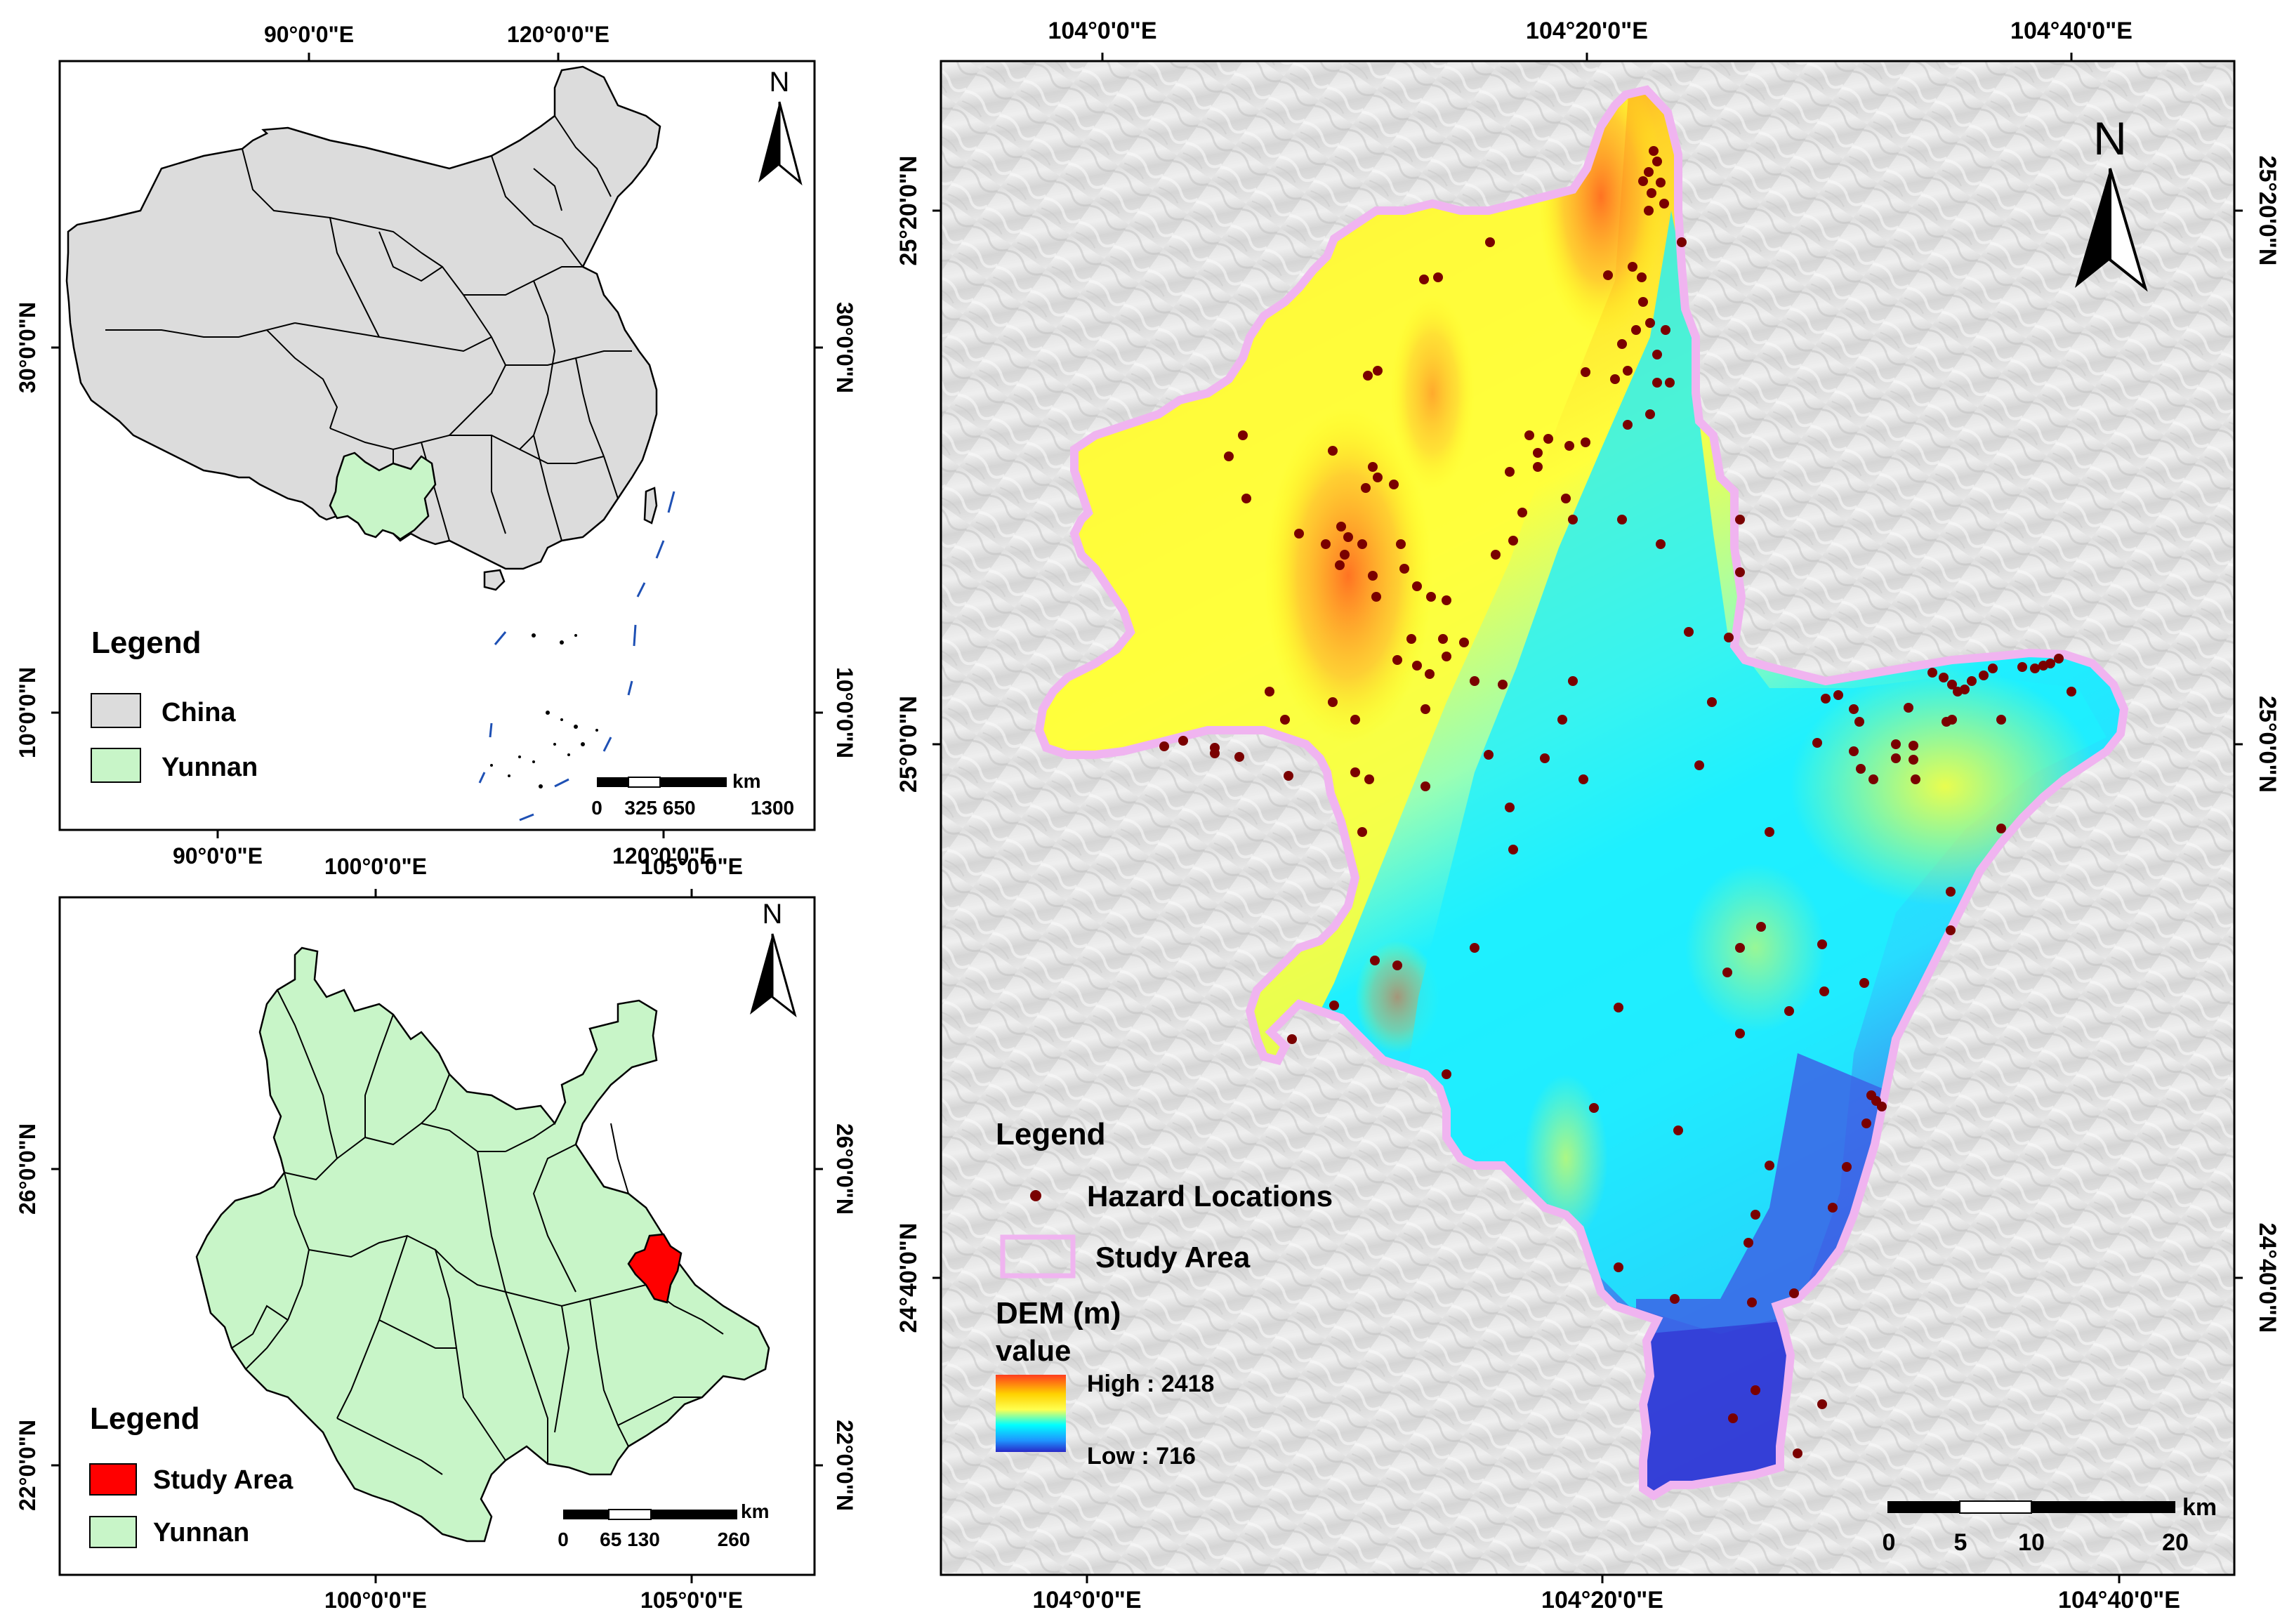  I want to click on yunnan-legend-label-study: Study Area, so click(223, 1480).